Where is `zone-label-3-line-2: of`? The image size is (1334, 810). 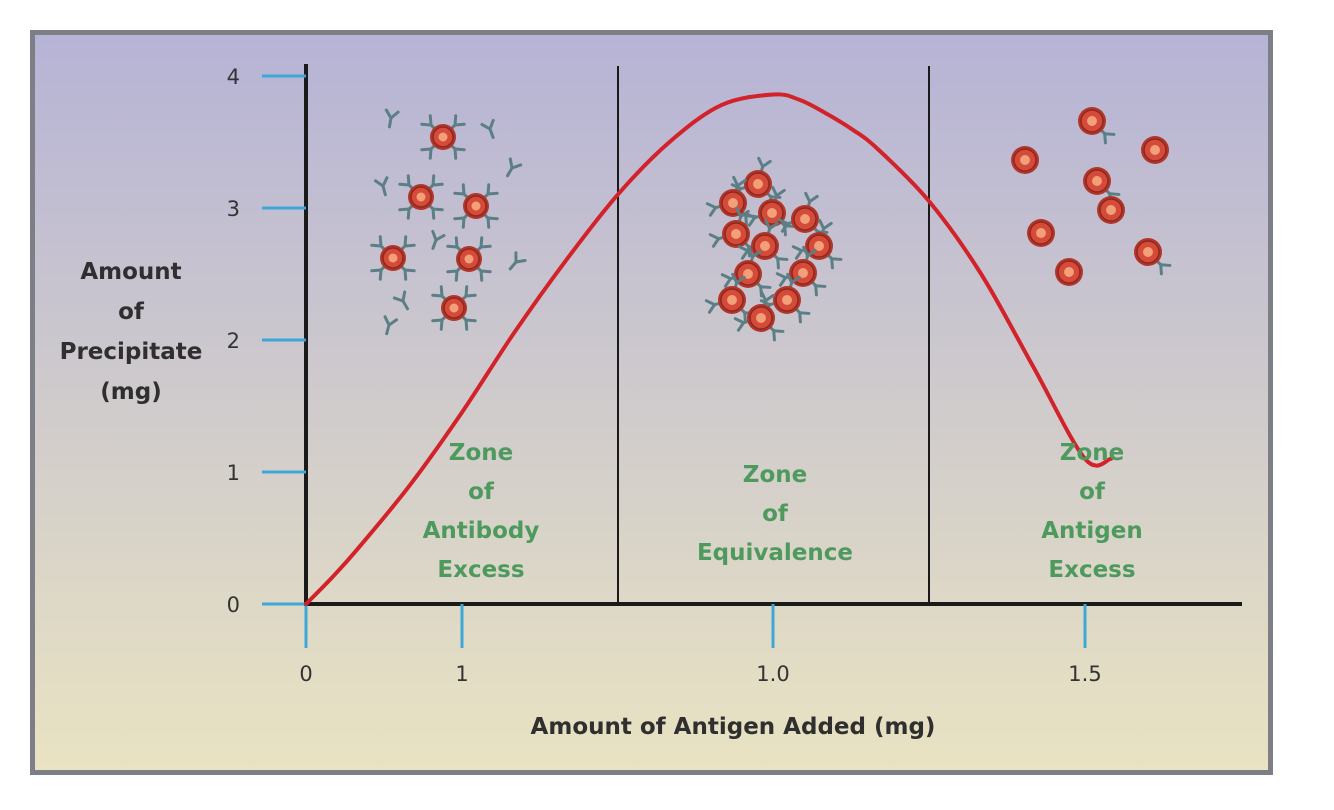 zone-label-3-line-2: of is located at coordinates (1092, 492).